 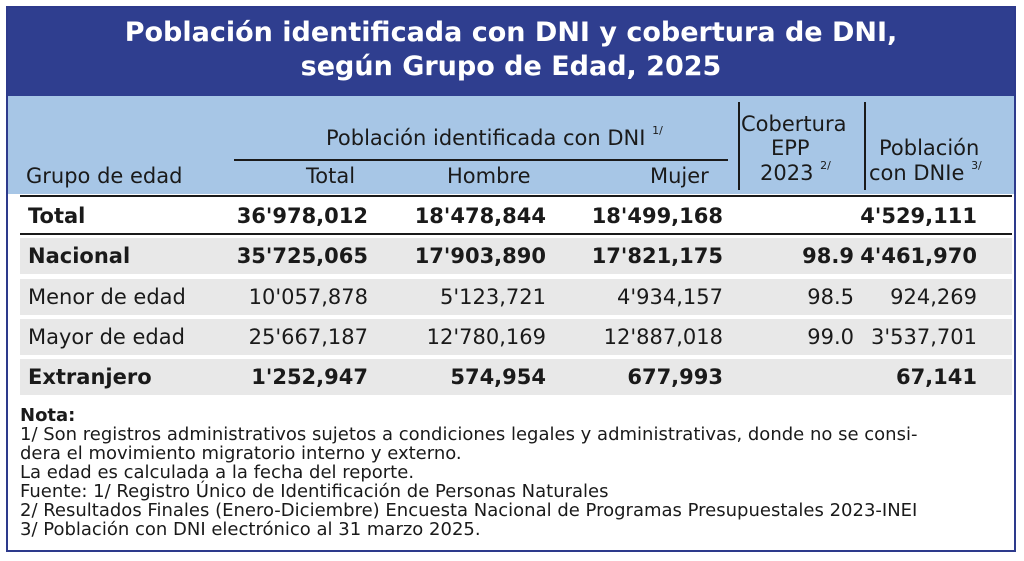 I want to click on col-header-cobertura-3-label: 2023, so click(x=787, y=173).